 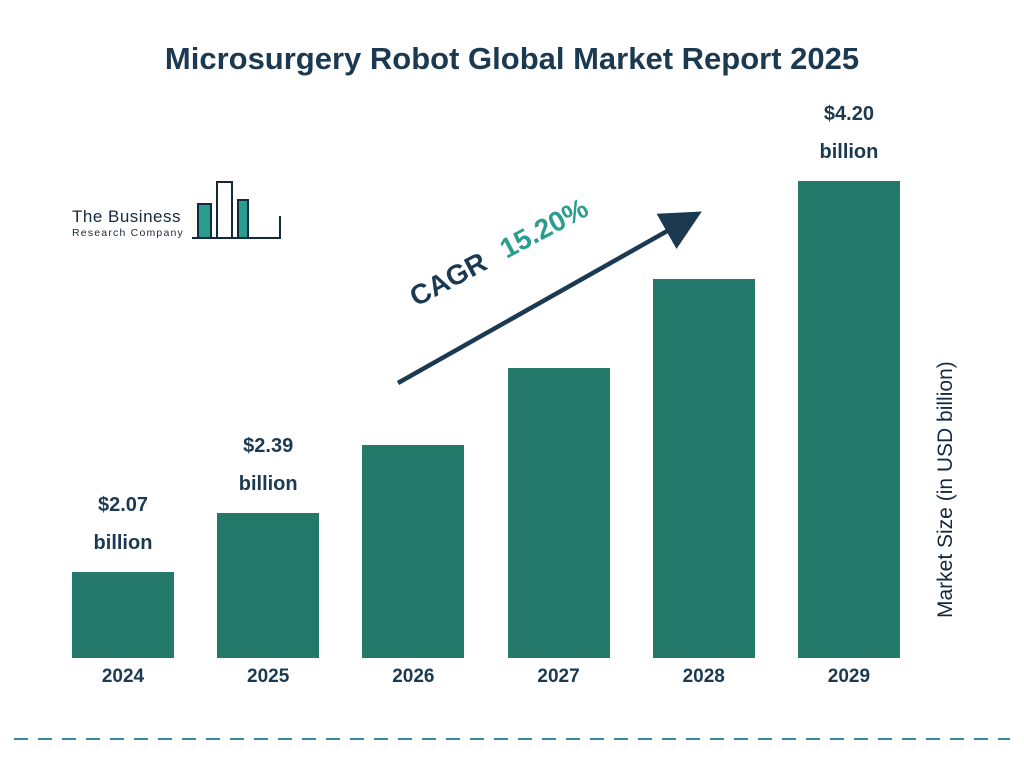 What do you see at coordinates (413, 376) in the screenshot?
I see `bar-column-2026` at bounding box center [413, 376].